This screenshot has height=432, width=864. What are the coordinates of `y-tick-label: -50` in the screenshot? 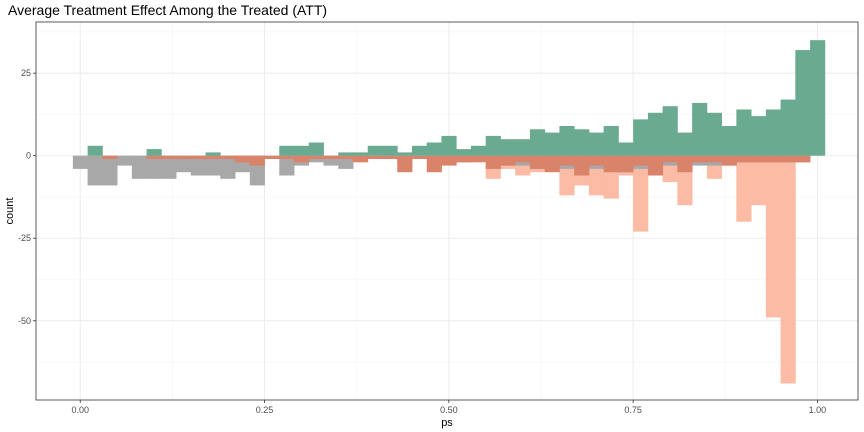 It's located at (24, 321).